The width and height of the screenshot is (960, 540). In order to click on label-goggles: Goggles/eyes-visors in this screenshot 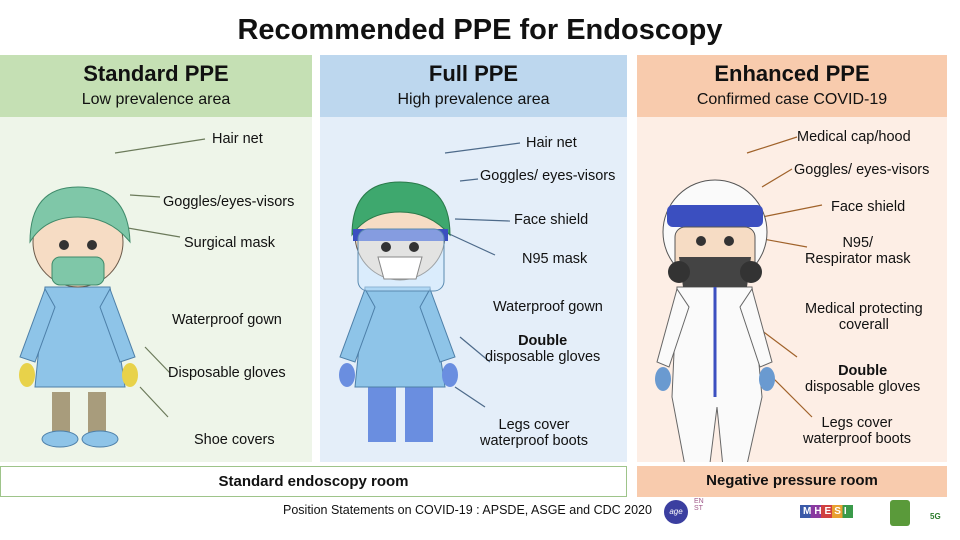, I will do `click(229, 202)`.